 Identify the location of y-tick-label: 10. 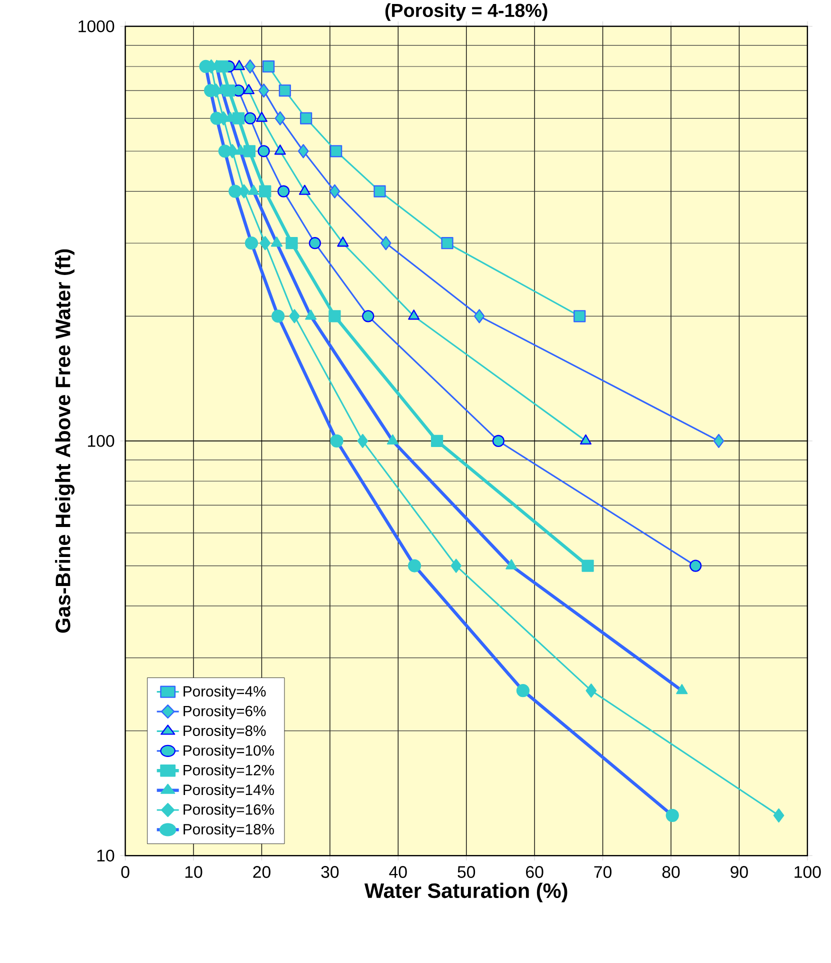
(105, 856).